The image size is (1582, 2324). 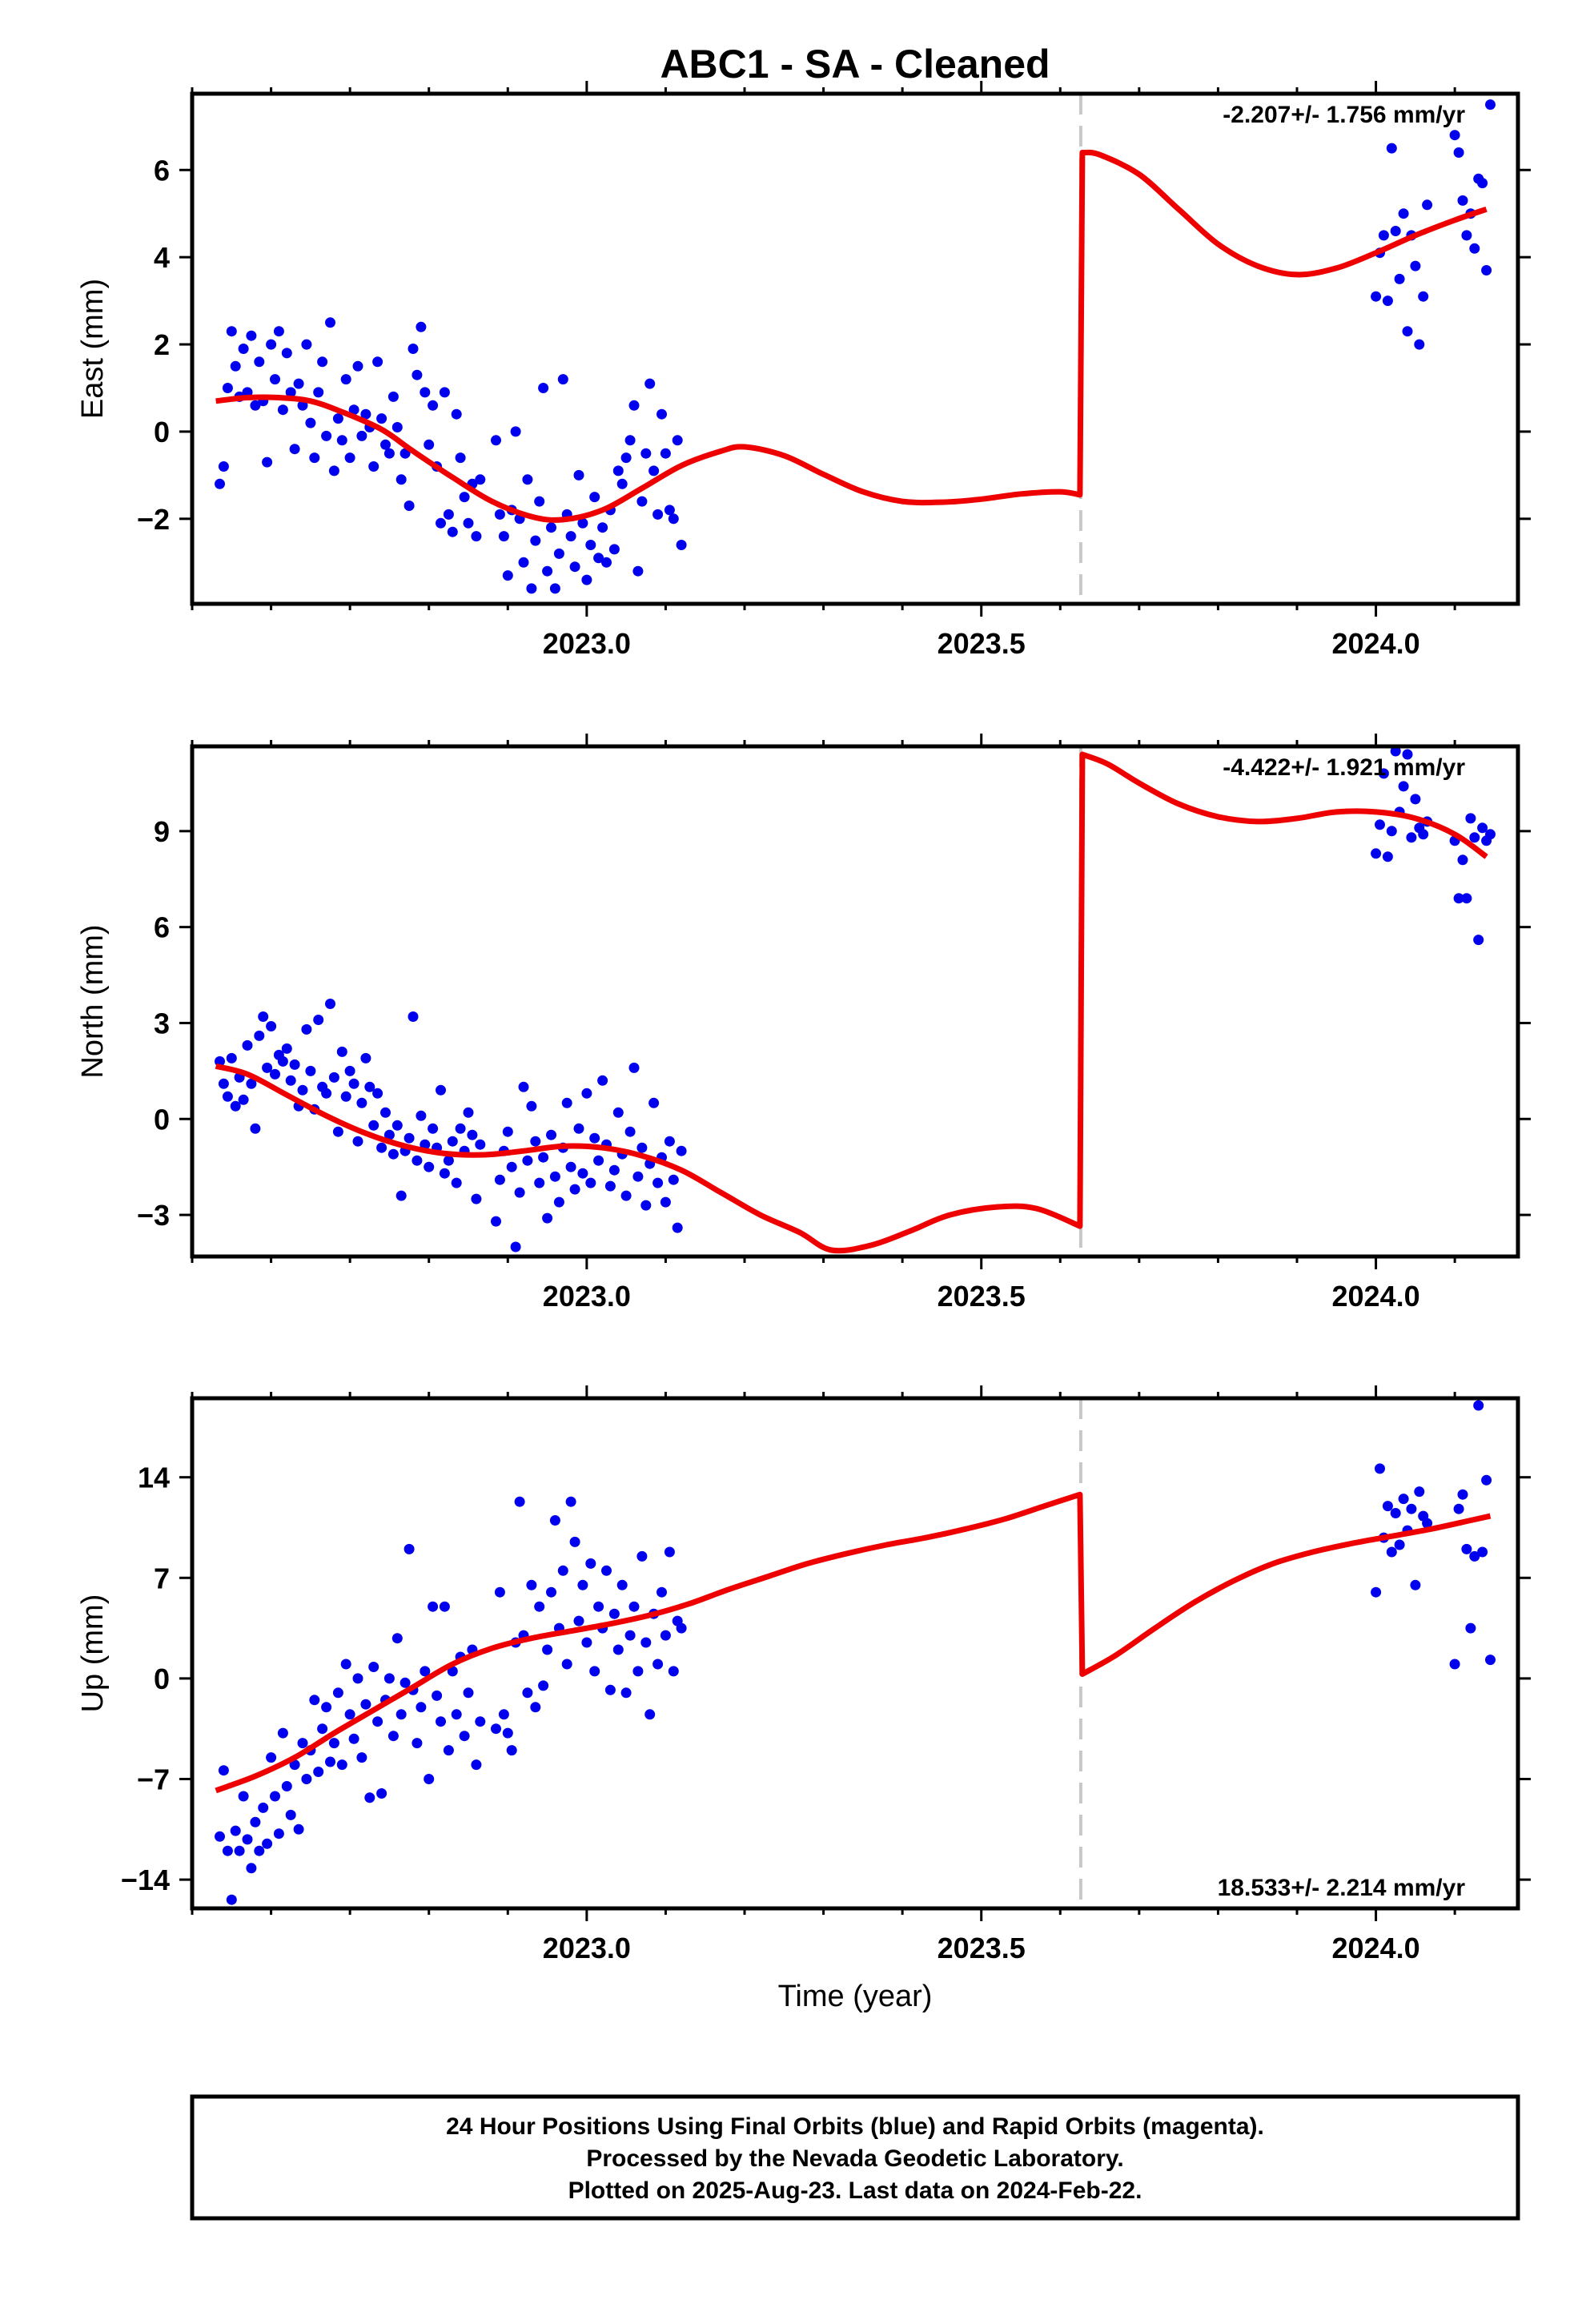 I want to click on north-xtick-label: 2023.5, so click(x=982, y=1296).